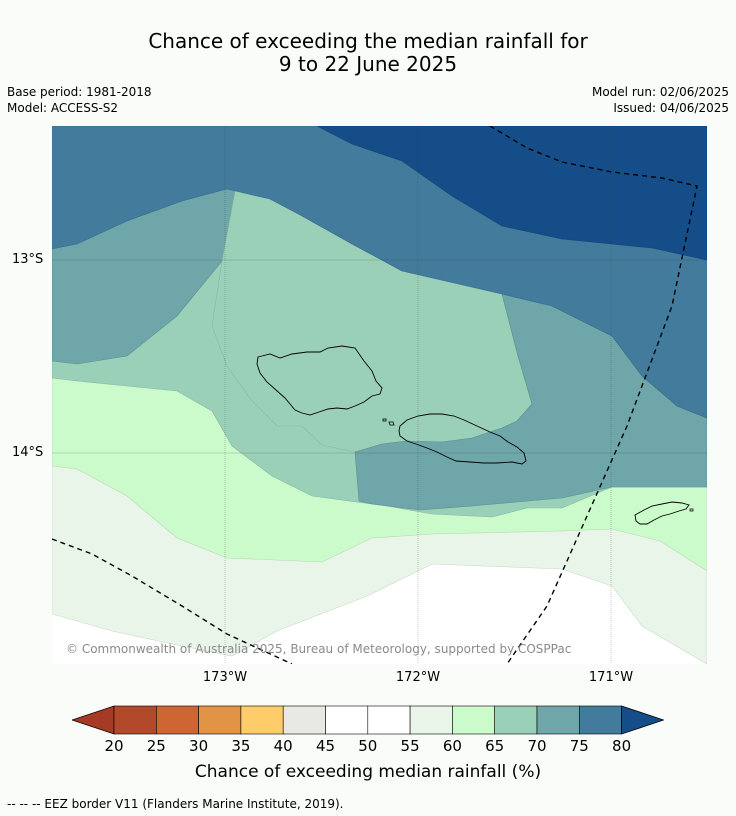  Describe the element at coordinates (418, 677) in the screenshot. I see `lon-label-172w: 172°W` at that location.